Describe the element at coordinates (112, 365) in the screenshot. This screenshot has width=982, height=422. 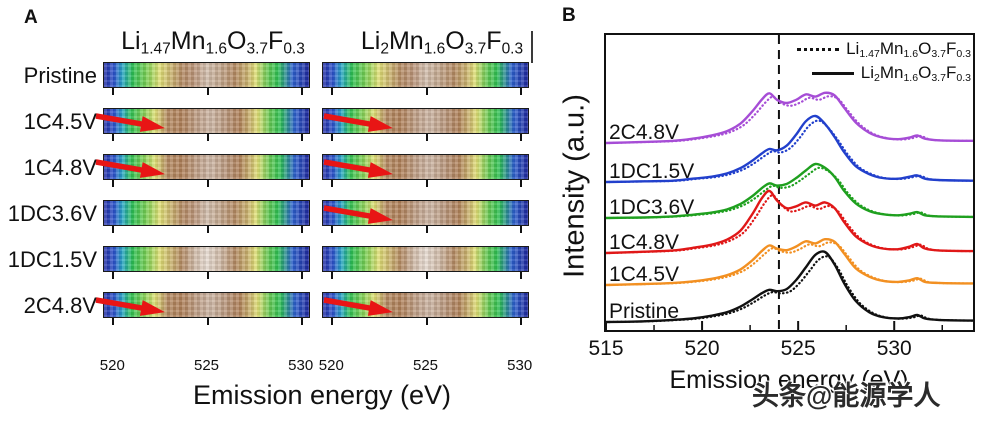
I see `panel-a-x-tick-label: 520` at that location.